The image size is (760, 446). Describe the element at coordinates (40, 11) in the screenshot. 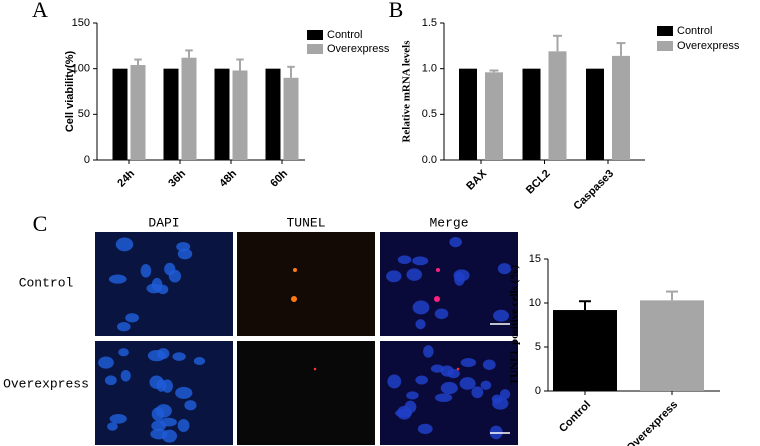

I see `panel-label: A` at that location.